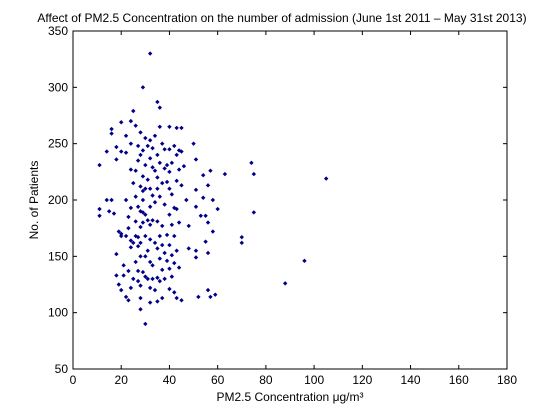 The width and height of the screenshot is (560, 414). Describe the element at coordinates (170, 380) in the screenshot. I see `x-tick-label: 40` at that location.